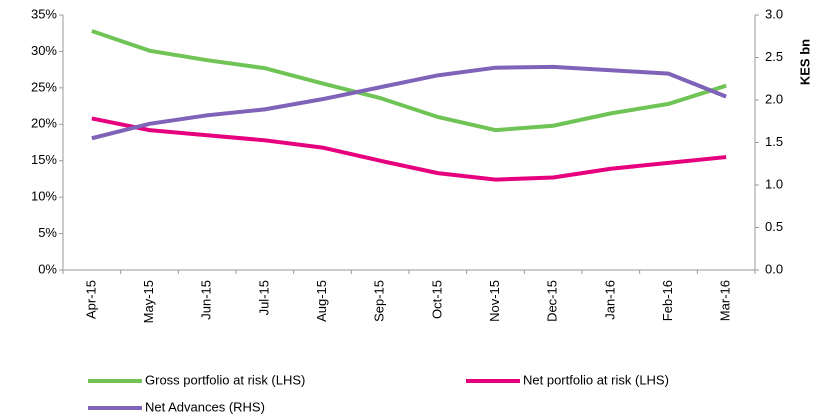  Describe the element at coordinates (494, 301) in the screenshot. I see `x-tick-label: Nov-15` at that location.